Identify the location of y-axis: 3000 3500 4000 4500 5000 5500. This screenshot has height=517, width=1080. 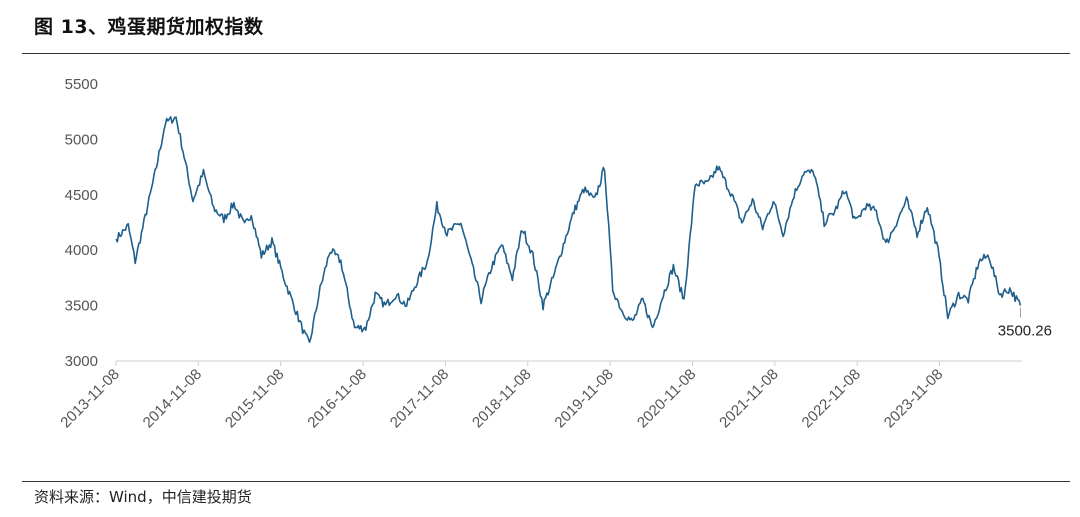
(81, 223).